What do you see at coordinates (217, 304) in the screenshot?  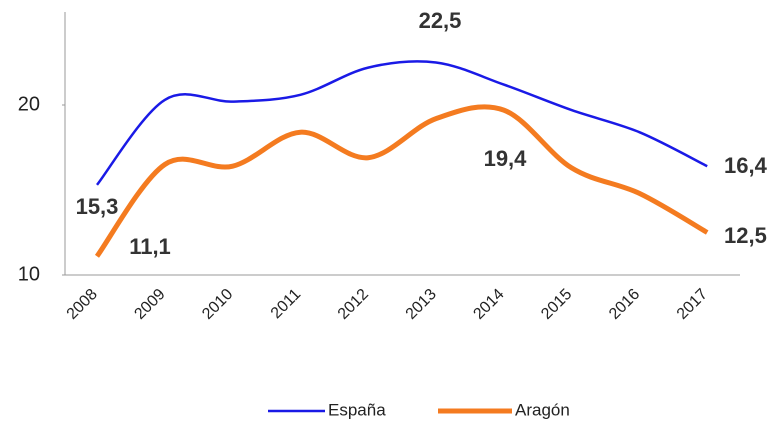 I see `x-tick-label: 2010` at bounding box center [217, 304].